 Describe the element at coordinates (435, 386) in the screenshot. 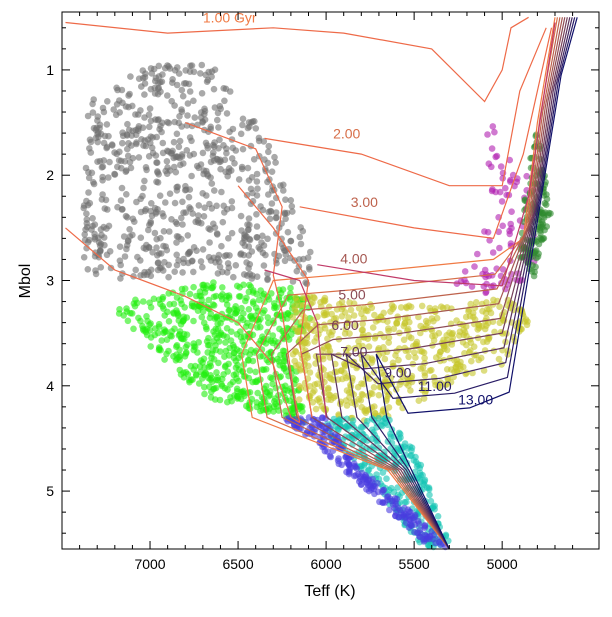

I see `isochrone-label: 11.00` at that location.